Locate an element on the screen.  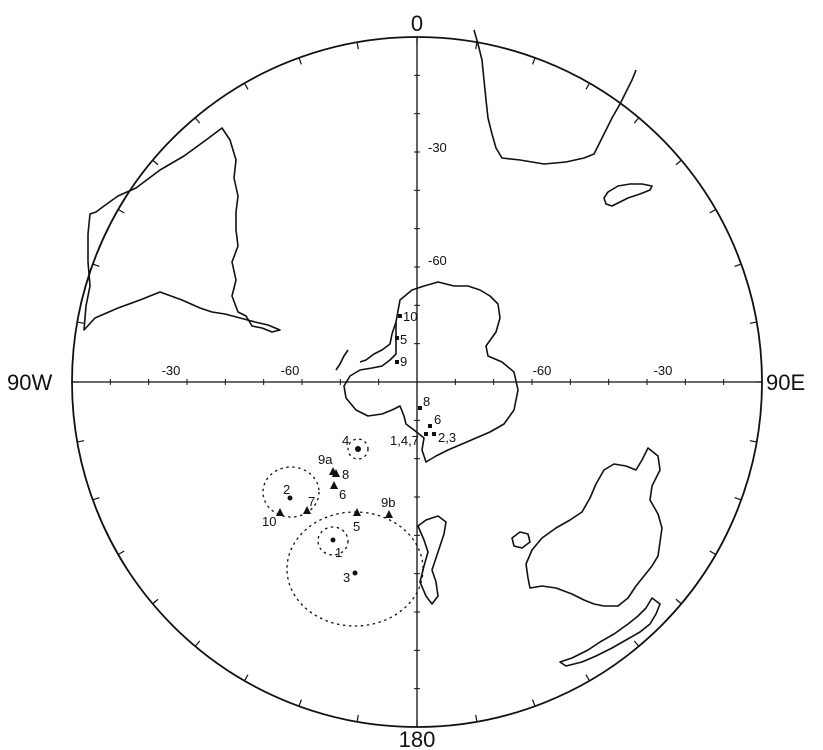
triangle-site-7: 7 is located at coordinates (309, 504).